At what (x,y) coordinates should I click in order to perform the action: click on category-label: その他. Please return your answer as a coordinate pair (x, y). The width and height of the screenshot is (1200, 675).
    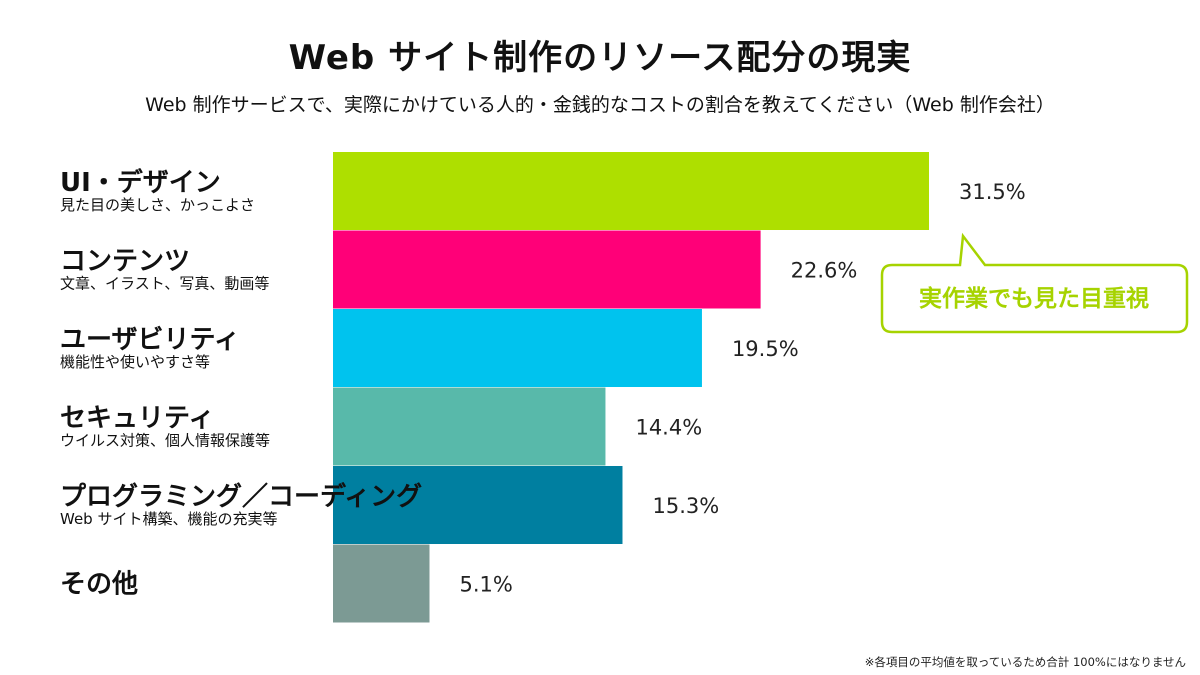
    Looking at the image, I should click on (99, 585).